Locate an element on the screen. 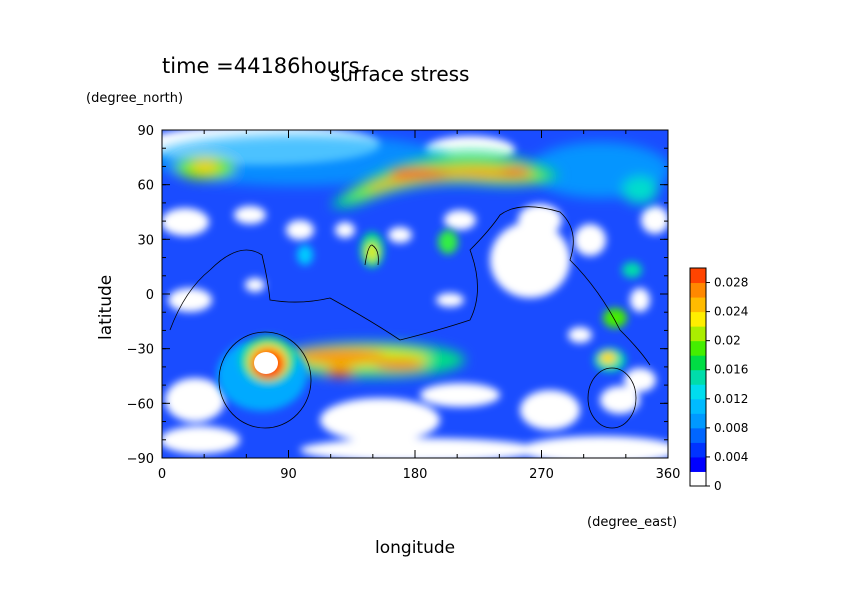 The image size is (842, 599). y-tick-label: 60 is located at coordinates (145, 186).